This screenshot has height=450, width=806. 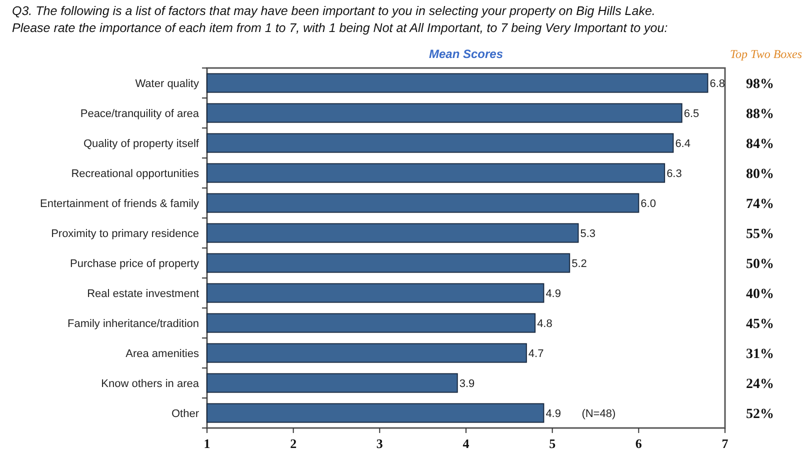 What do you see at coordinates (760, 84) in the screenshot?
I see `text: 98%` at bounding box center [760, 84].